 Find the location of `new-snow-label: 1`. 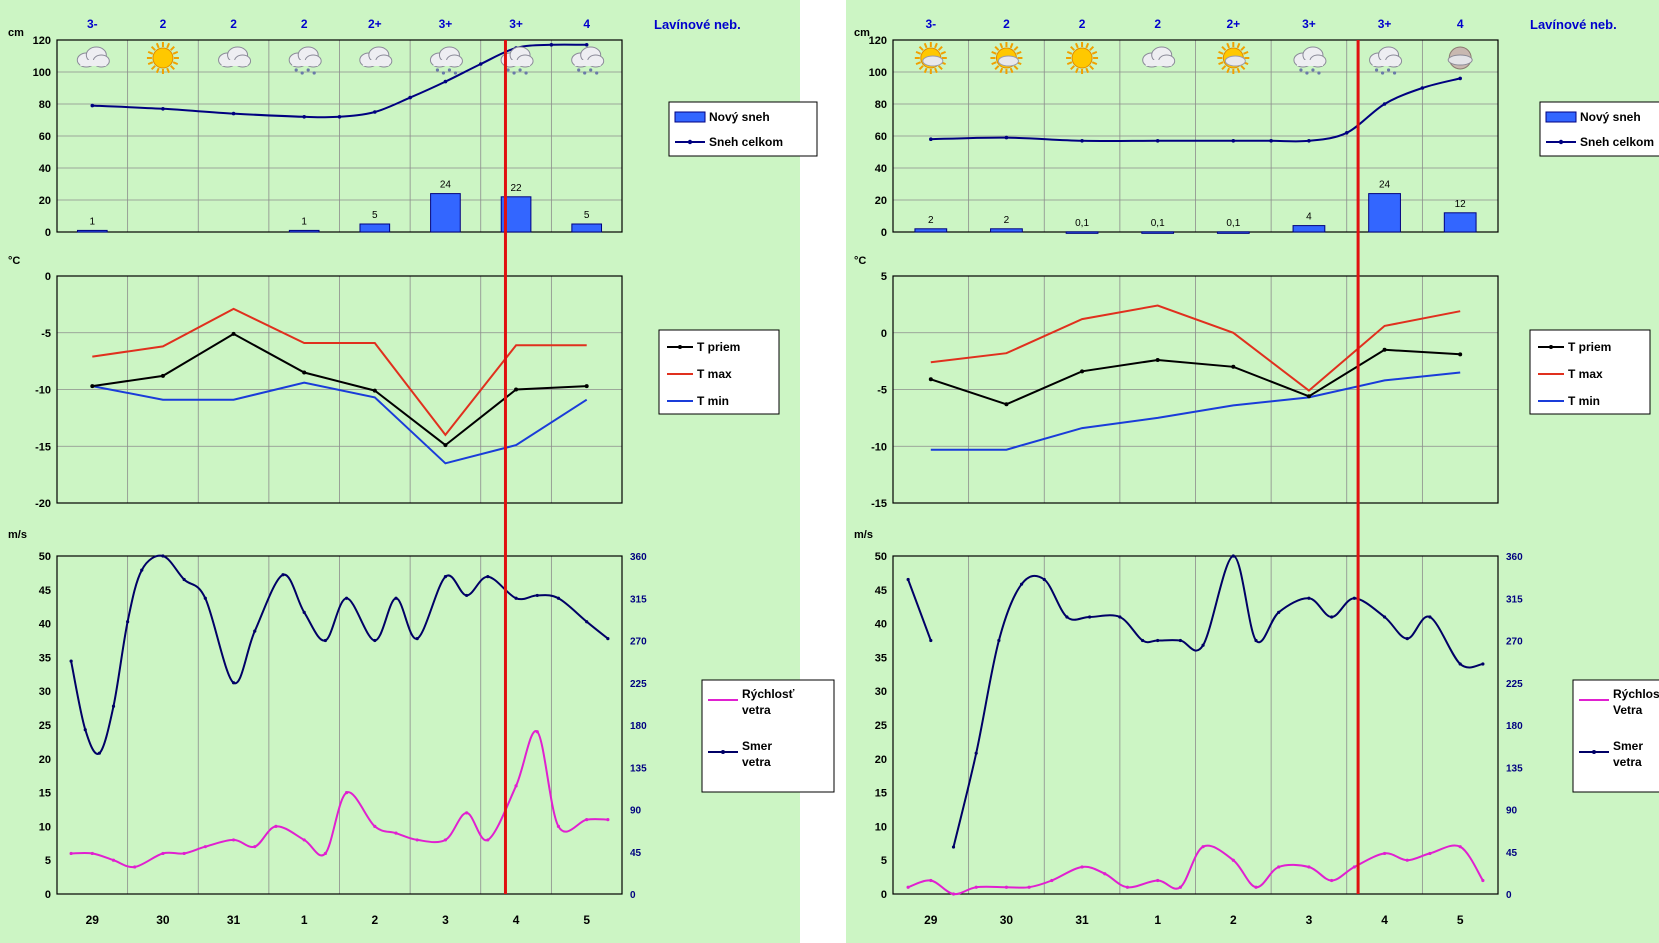

new-snow-label: 1 is located at coordinates (93, 221).